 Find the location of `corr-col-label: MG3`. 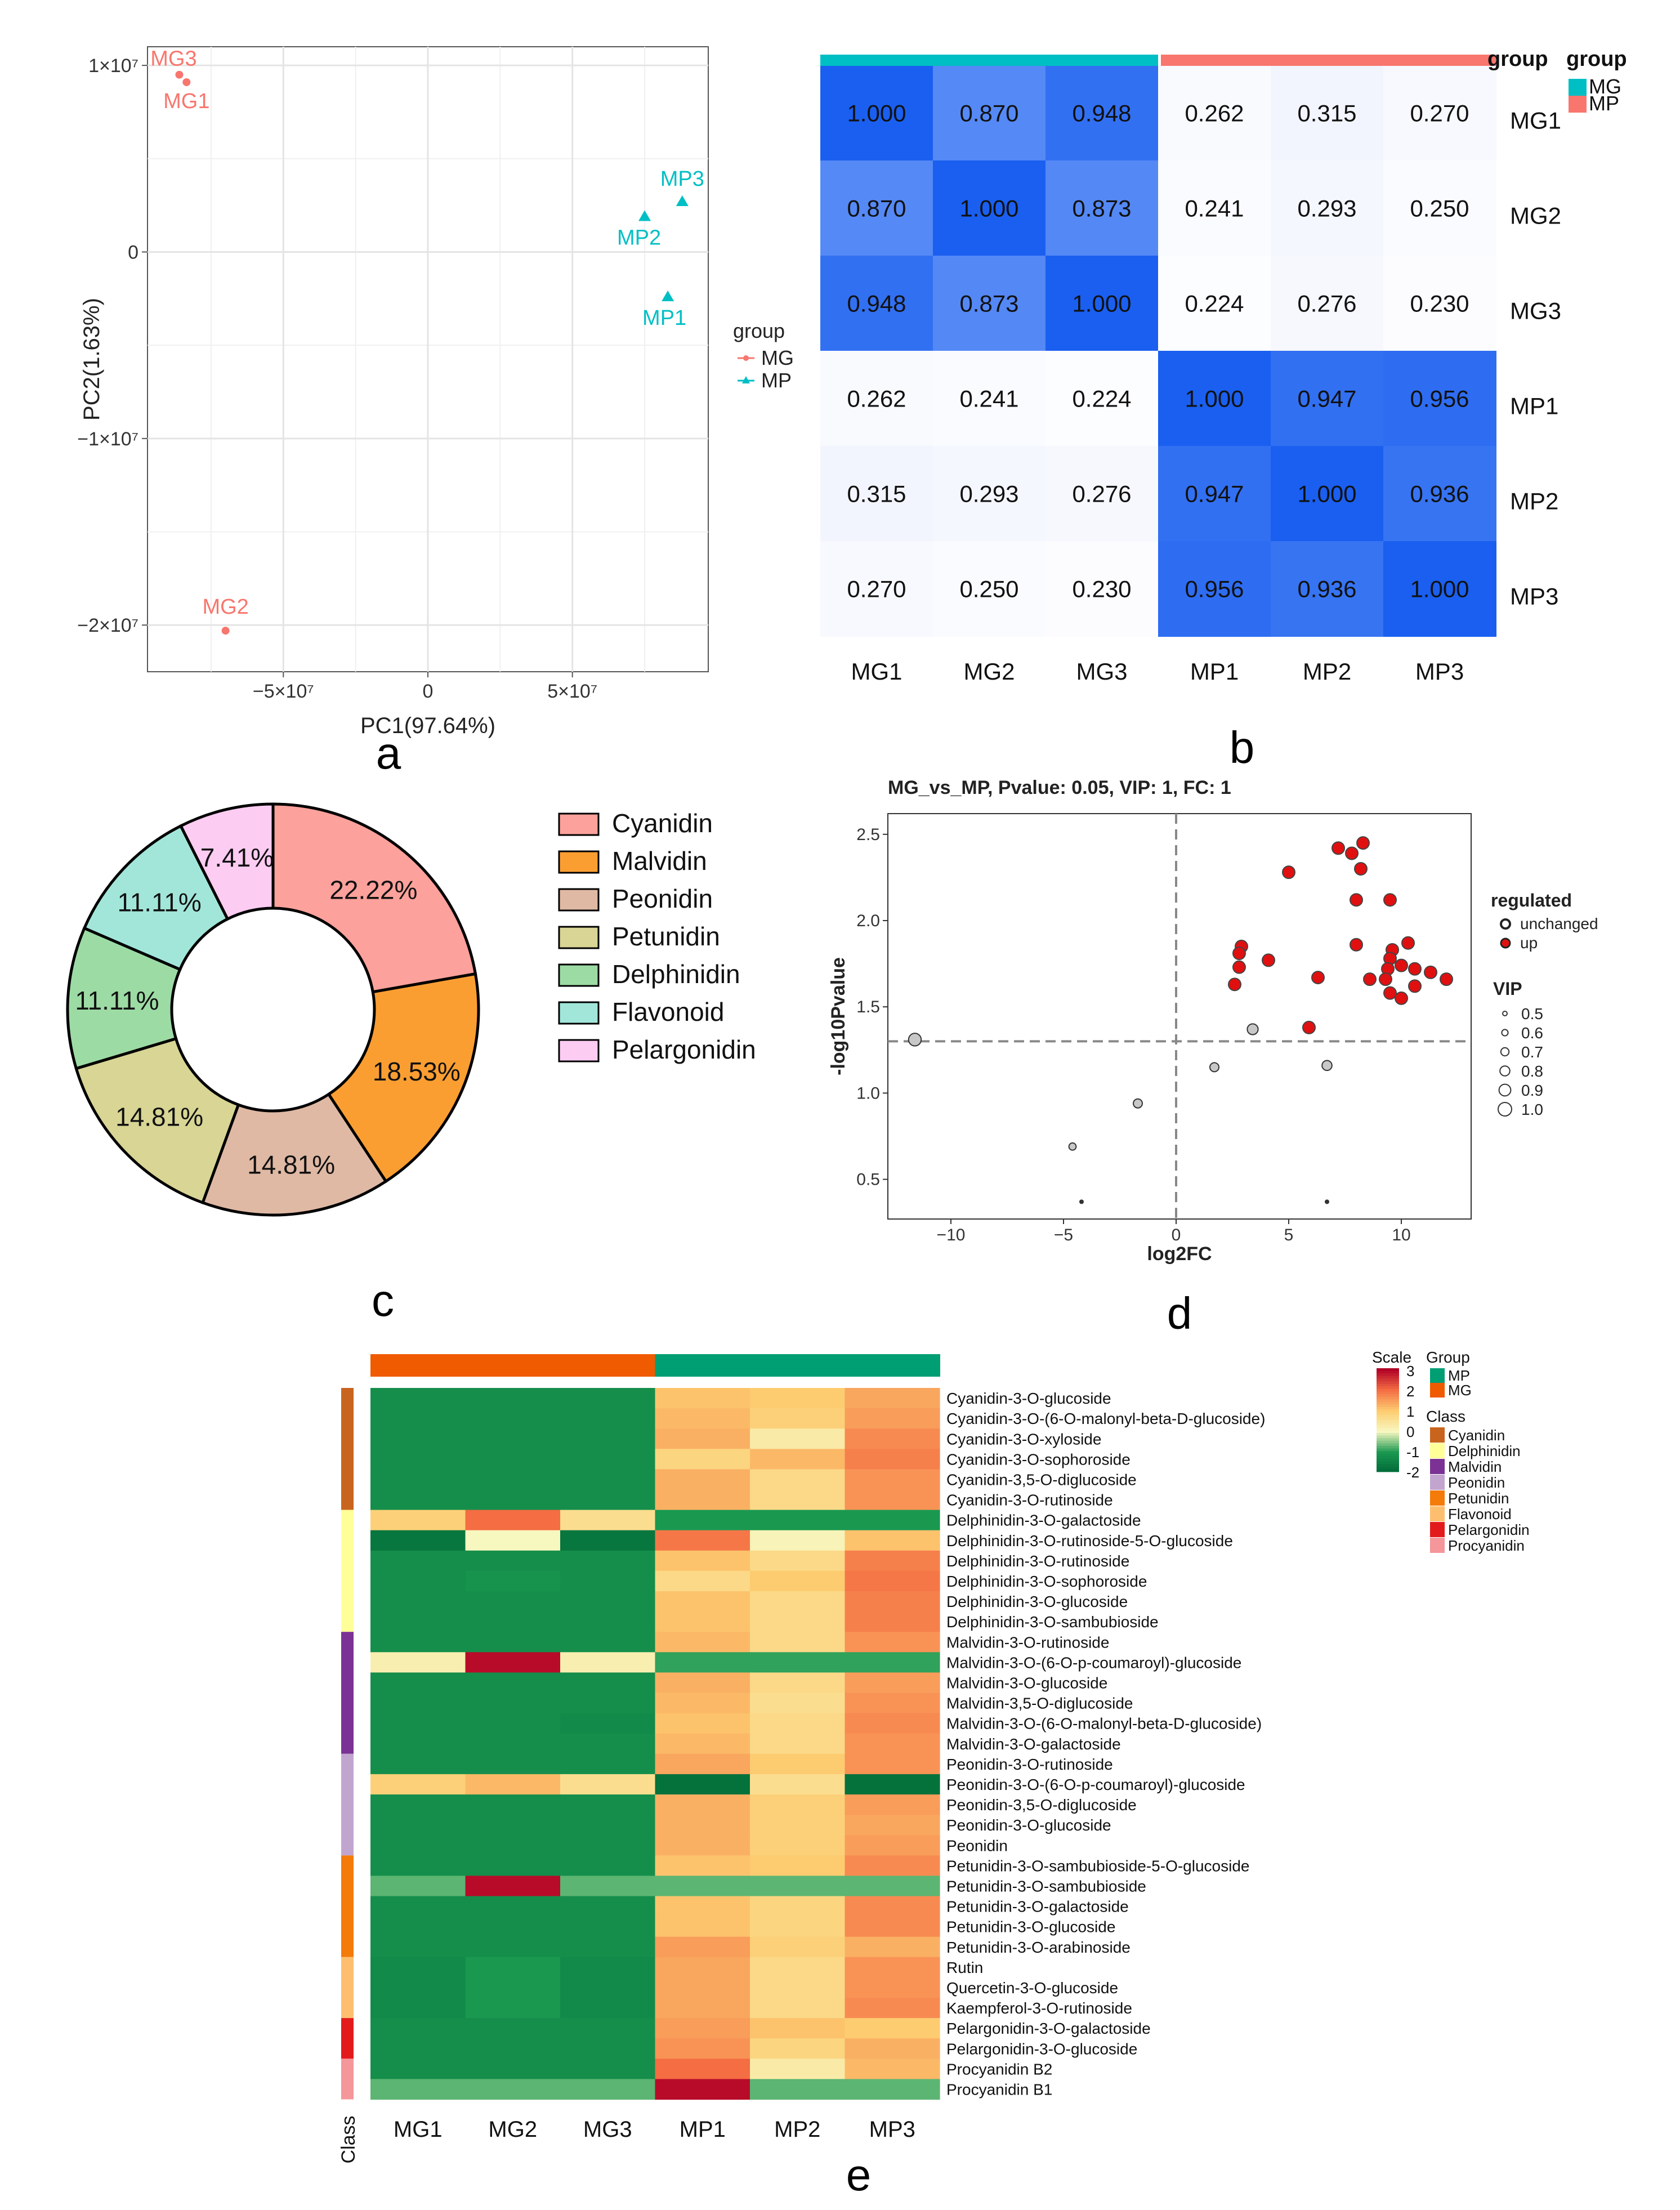

corr-col-label: MG3 is located at coordinates (1101, 671).